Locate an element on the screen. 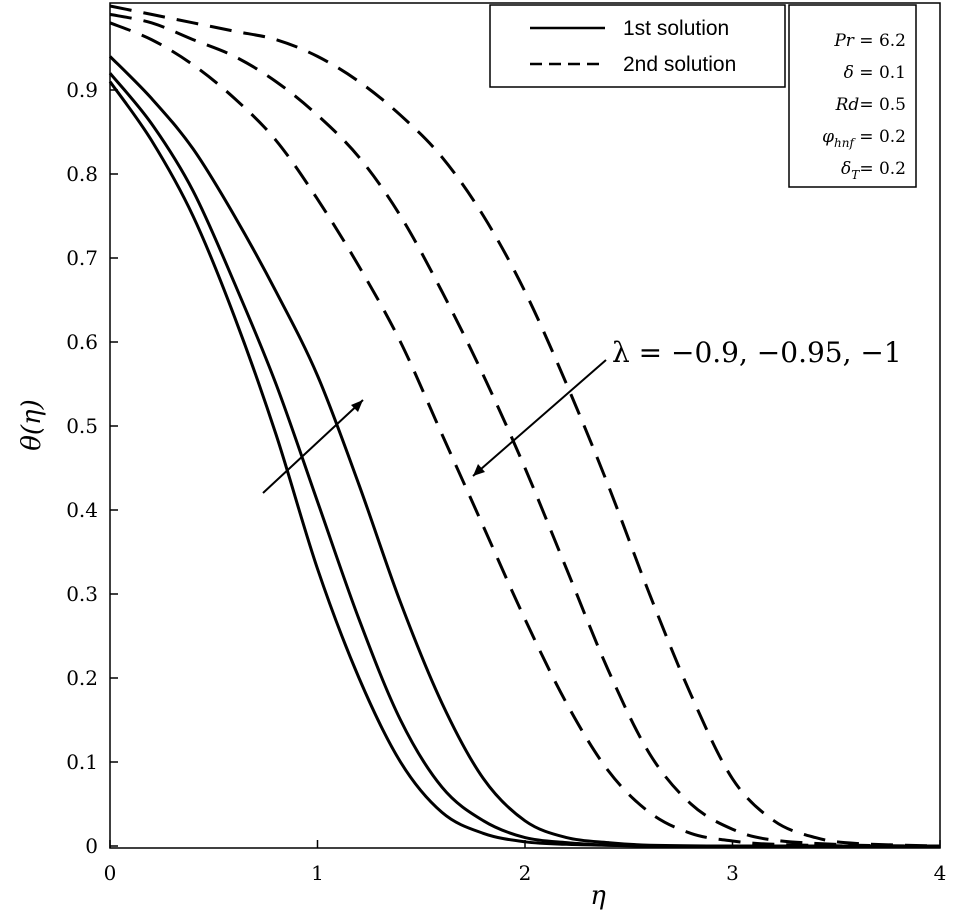 The image size is (955, 913). y-axis-title: θ(η) is located at coordinates (32, 425).